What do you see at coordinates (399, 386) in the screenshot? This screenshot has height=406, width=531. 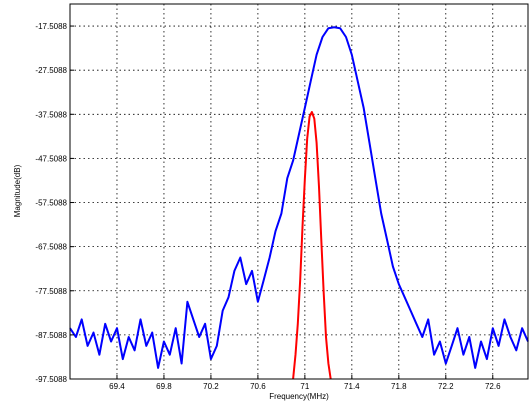 I see `x-tick-label: 71.8` at bounding box center [399, 386].